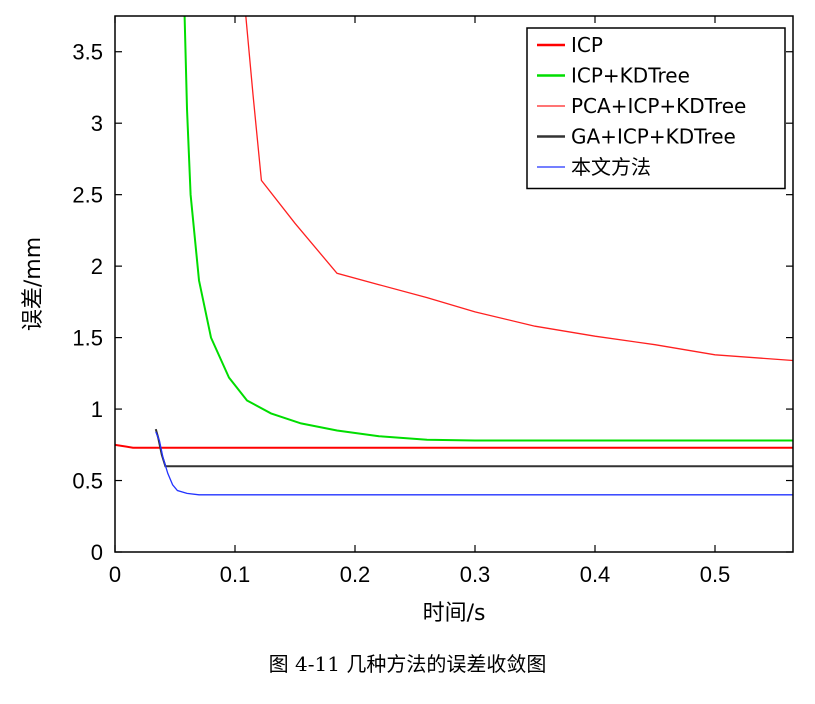 Image resolution: width=815 pixels, height=704 pixels. Describe the element at coordinates (115, 574) in the screenshot. I see `x-tick-label: 0` at that location.